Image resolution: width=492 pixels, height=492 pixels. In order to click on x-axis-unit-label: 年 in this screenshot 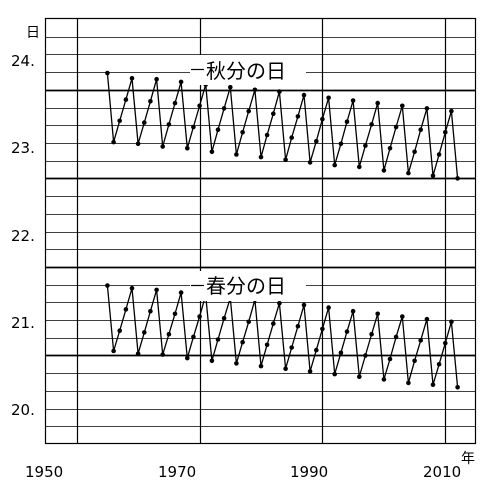, I will do `click(468, 459)`.